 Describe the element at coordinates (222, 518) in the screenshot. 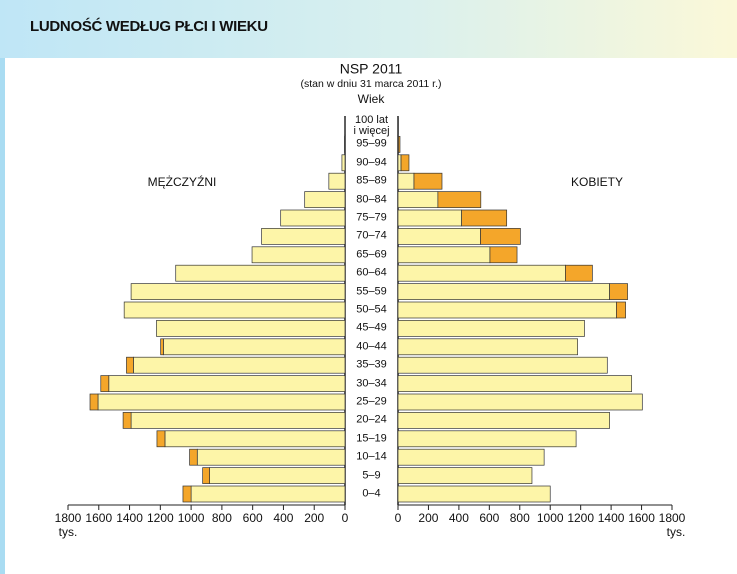

I see `x-tick-label: 800` at that location.